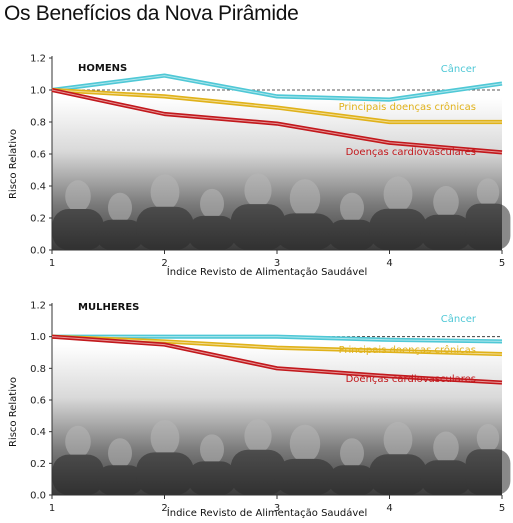 The image size is (513, 523). What do you see at coordinates (102, 68) in the screenshot?
I see `panel-label: HOMENS` at bounding box center [102, 68].